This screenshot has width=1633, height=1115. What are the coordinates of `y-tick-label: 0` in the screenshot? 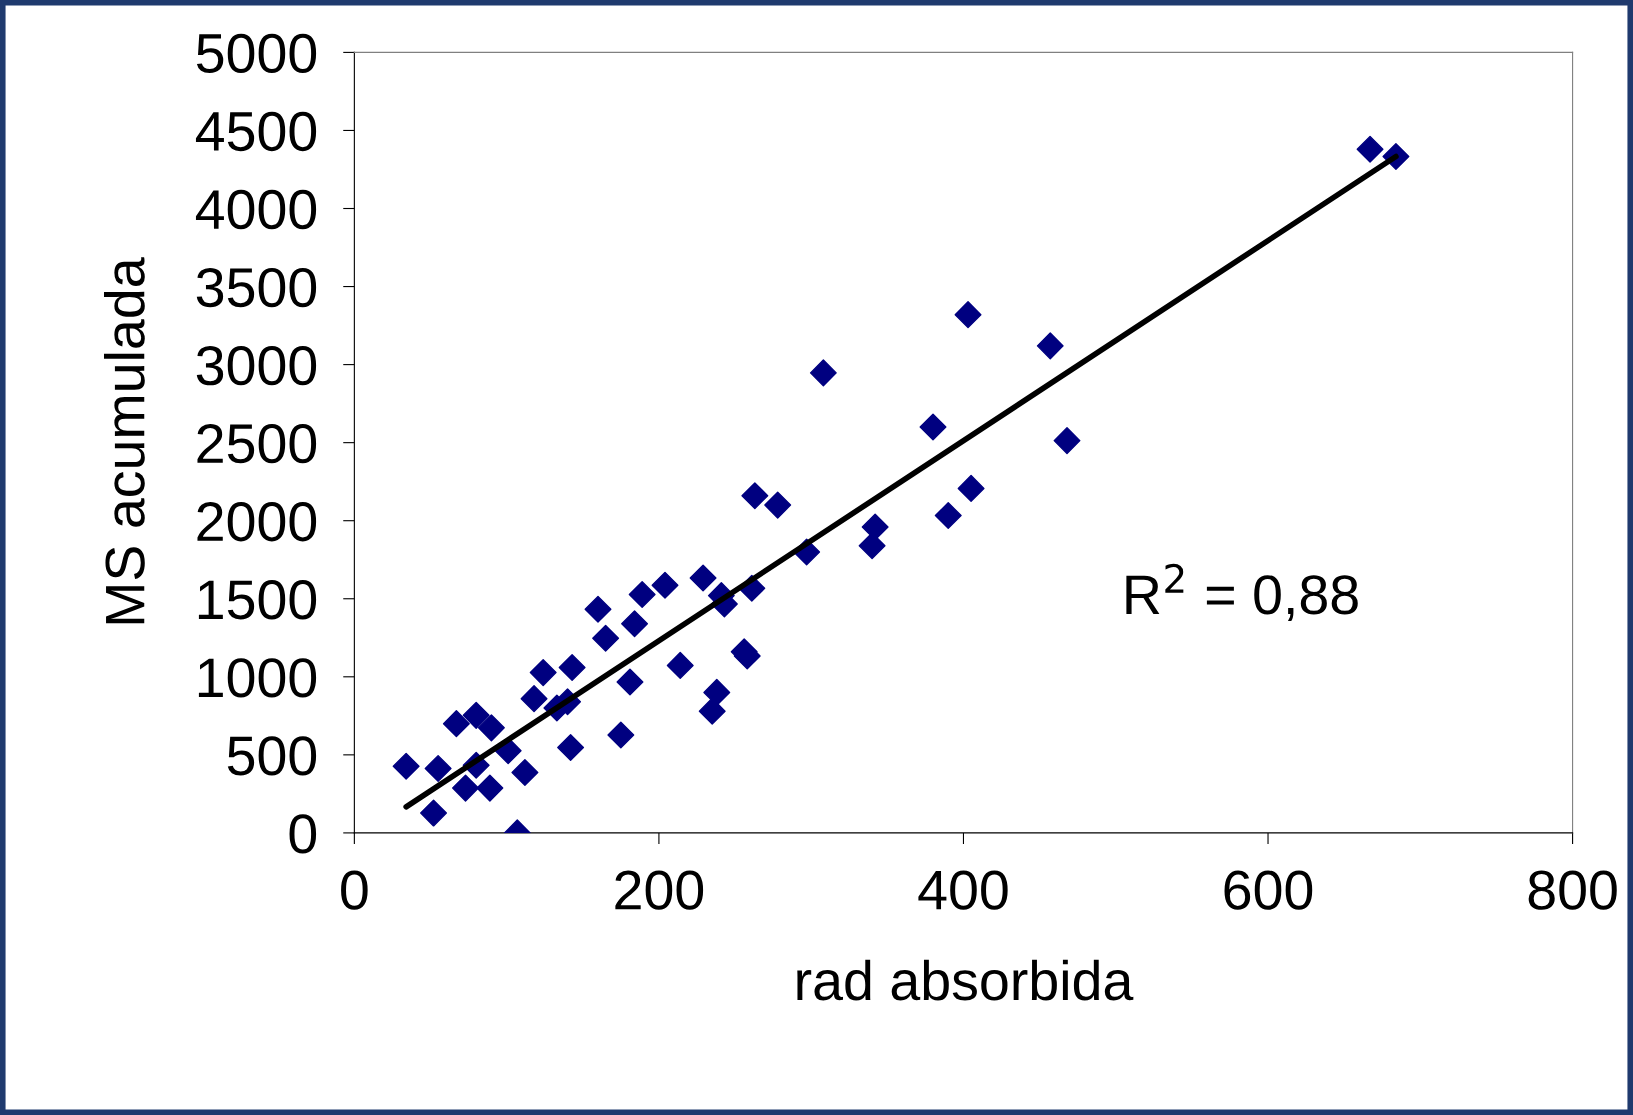 It's located at (303, 834).